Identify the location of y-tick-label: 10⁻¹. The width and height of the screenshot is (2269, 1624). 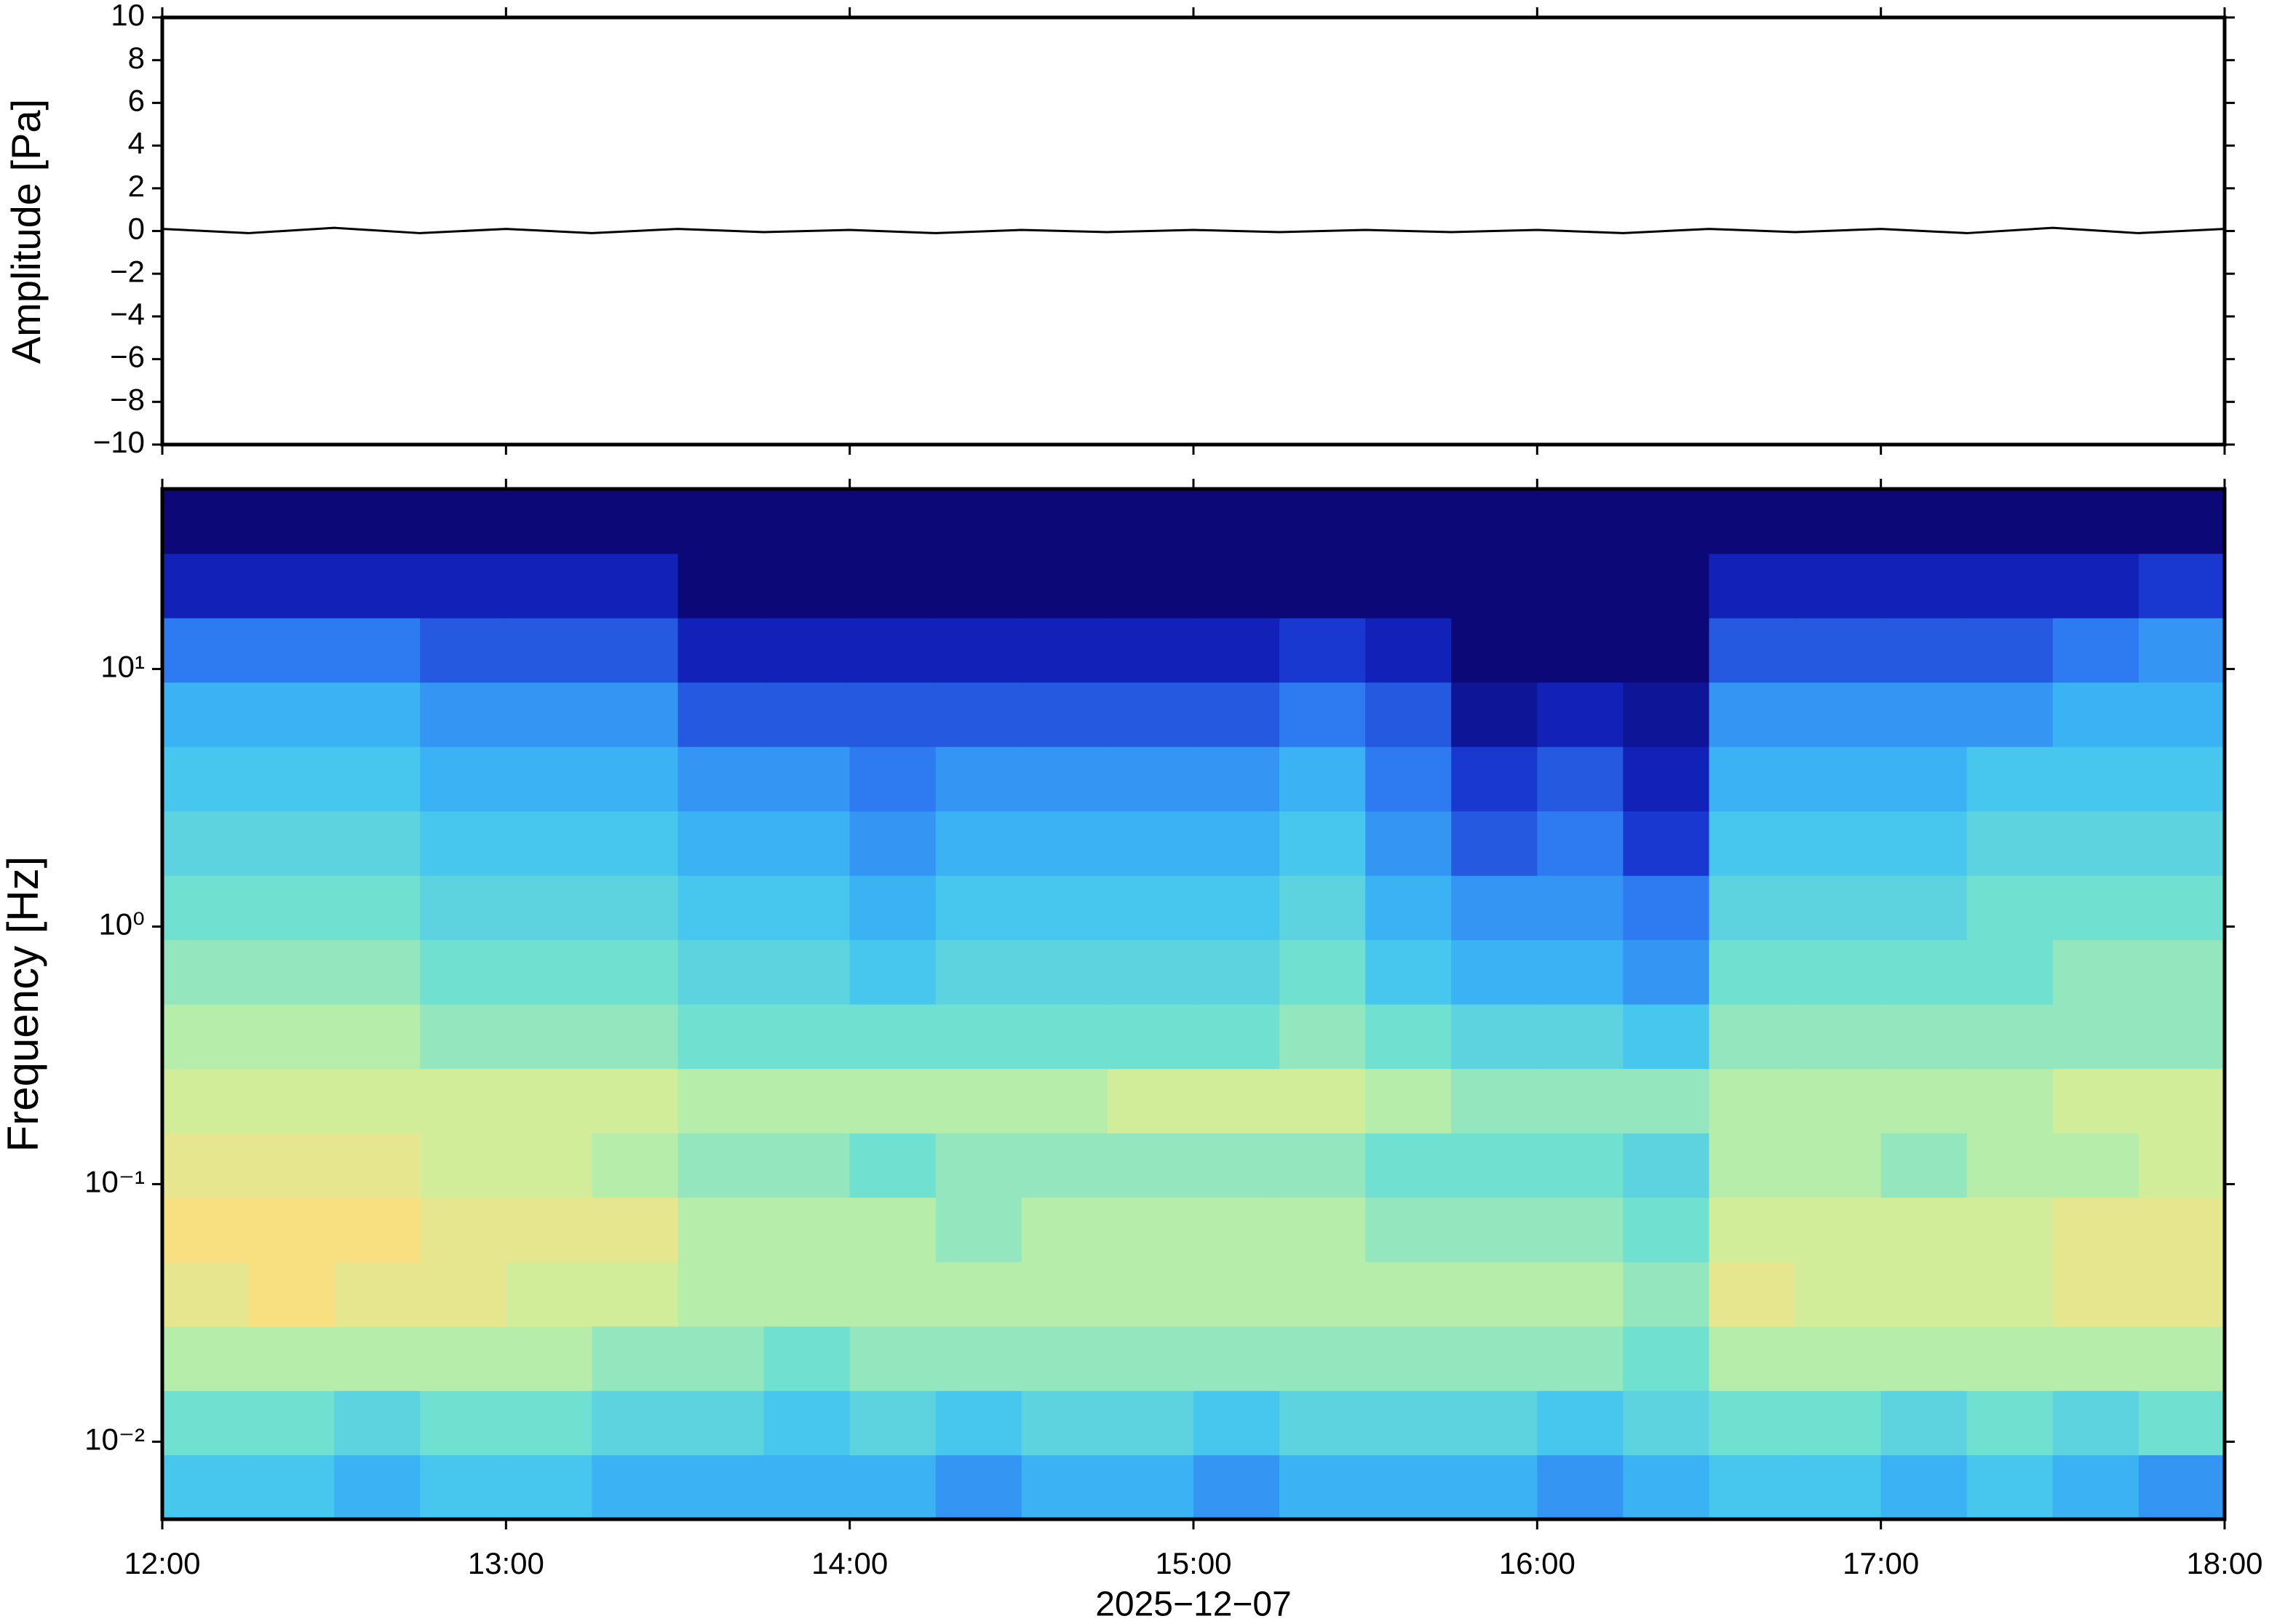
(115, 1182).